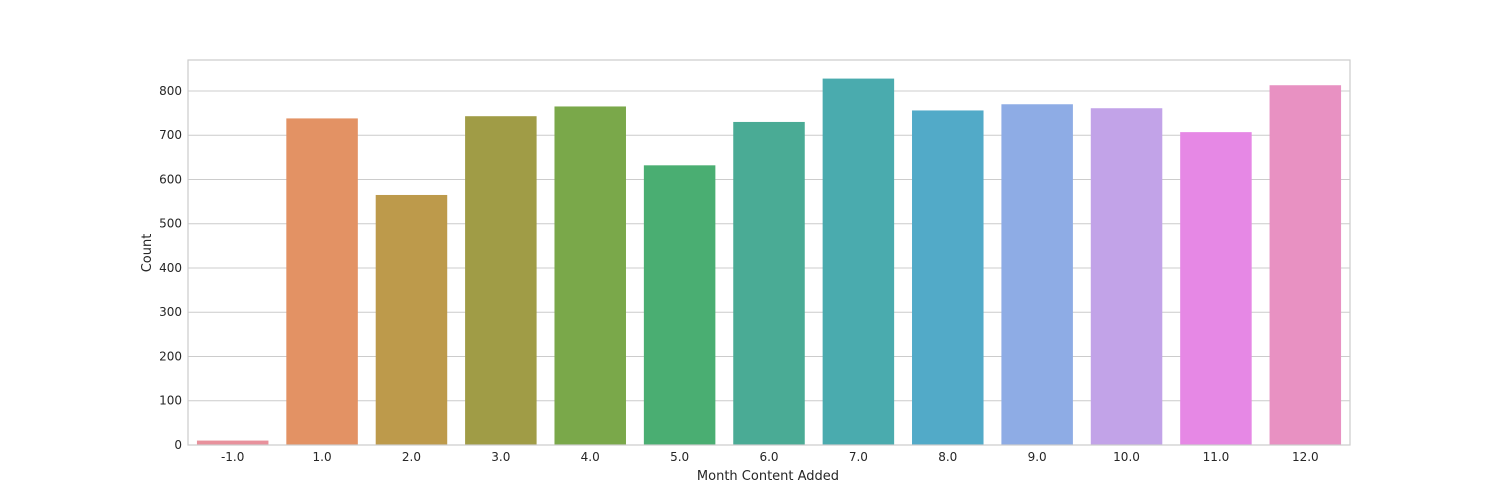 The image size is (1500, 504). I want to click on x-tick-label: 12.0, so click(1305, 457).